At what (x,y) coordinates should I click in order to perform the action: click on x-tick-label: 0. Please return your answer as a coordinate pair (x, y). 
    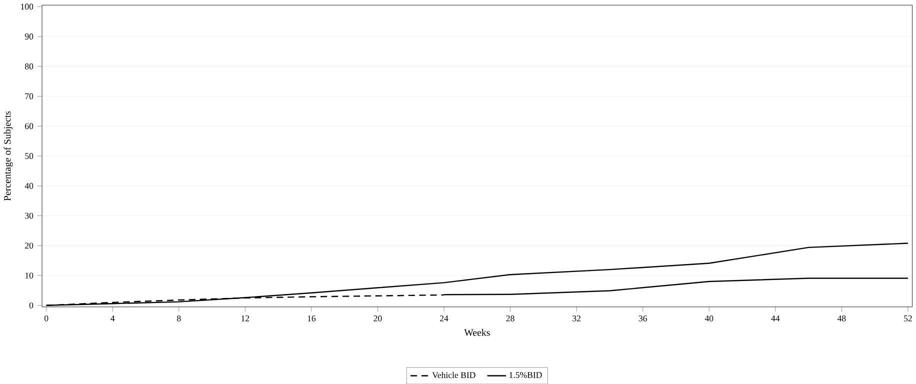
    Looking at the image, I should click on (46, 318).